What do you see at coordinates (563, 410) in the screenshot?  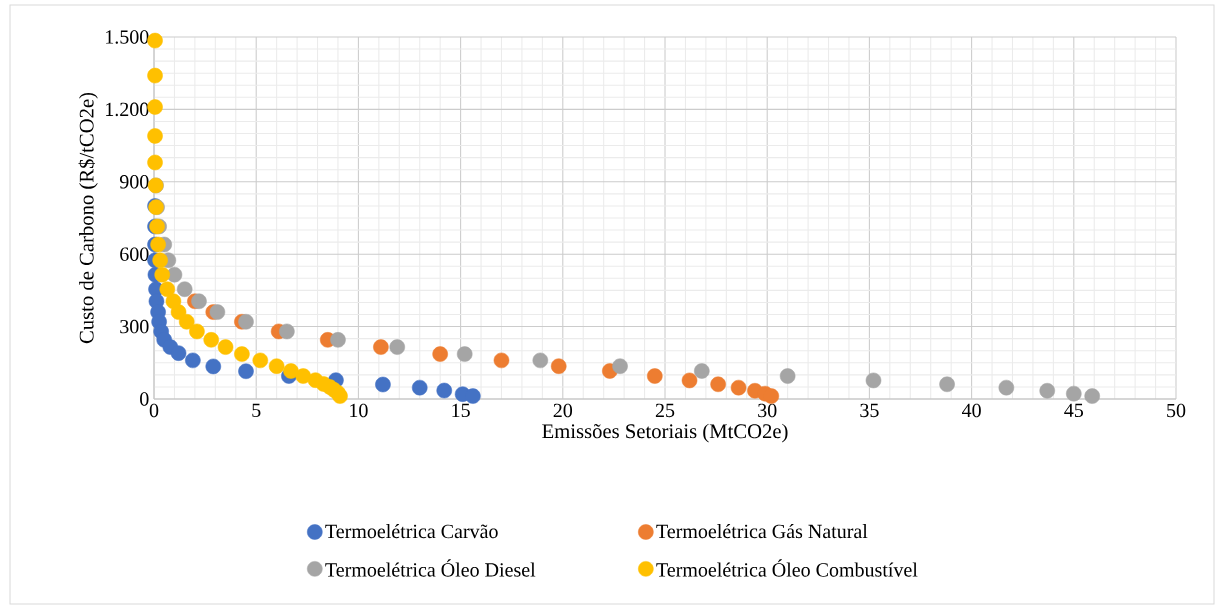 I see `x-tick-label: 20` at bounding box center [563, 410].